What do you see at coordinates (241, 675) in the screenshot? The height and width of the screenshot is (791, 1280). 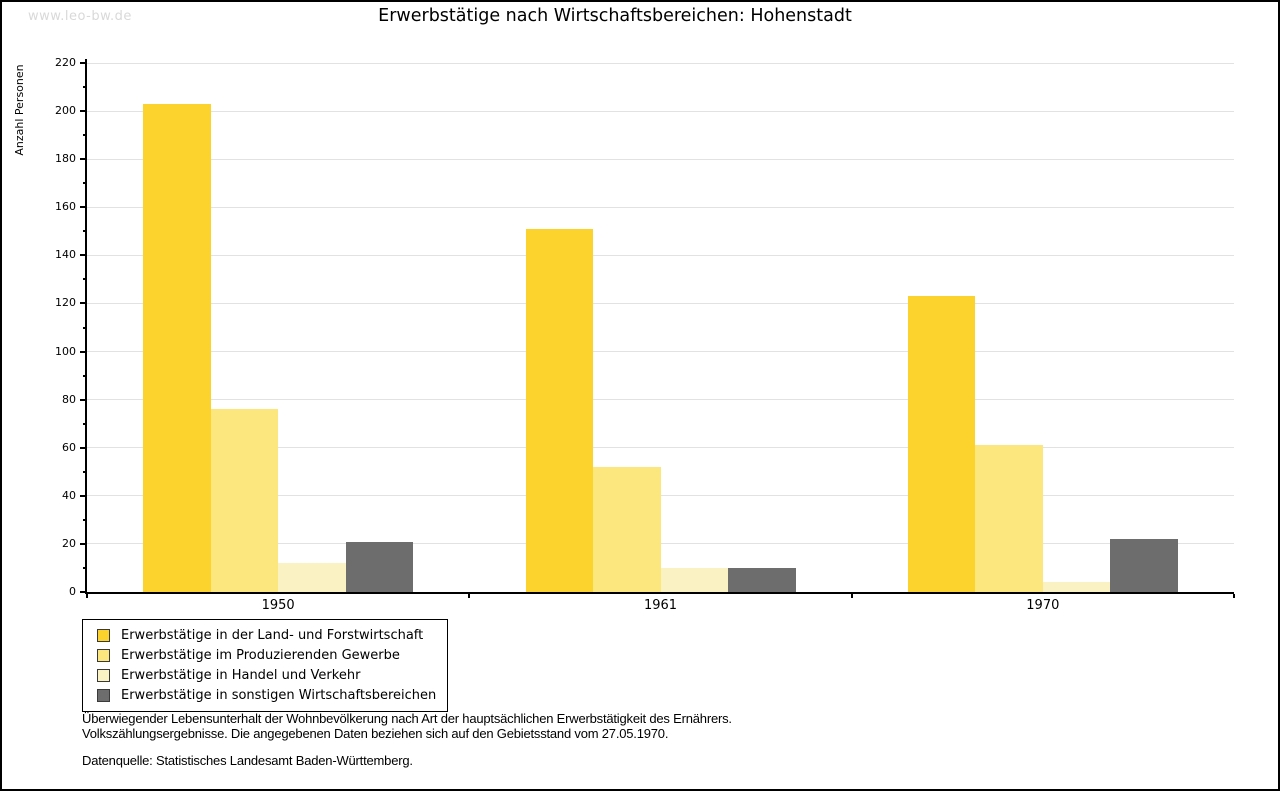 I see `legend-item-label: Erwerbstätige in Handel und Verkehr` at bounding box center [241, 675].